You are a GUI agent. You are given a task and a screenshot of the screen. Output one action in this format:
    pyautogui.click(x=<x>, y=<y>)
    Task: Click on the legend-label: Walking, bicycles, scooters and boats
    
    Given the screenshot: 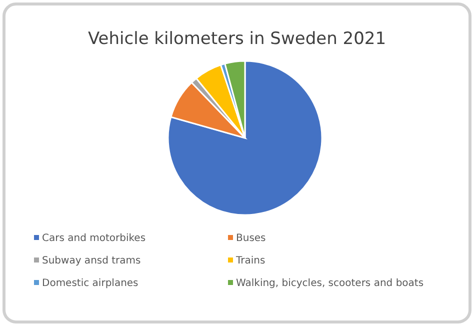 What is the action you would take?
    pyautogui.click(x=330, y=283)
    